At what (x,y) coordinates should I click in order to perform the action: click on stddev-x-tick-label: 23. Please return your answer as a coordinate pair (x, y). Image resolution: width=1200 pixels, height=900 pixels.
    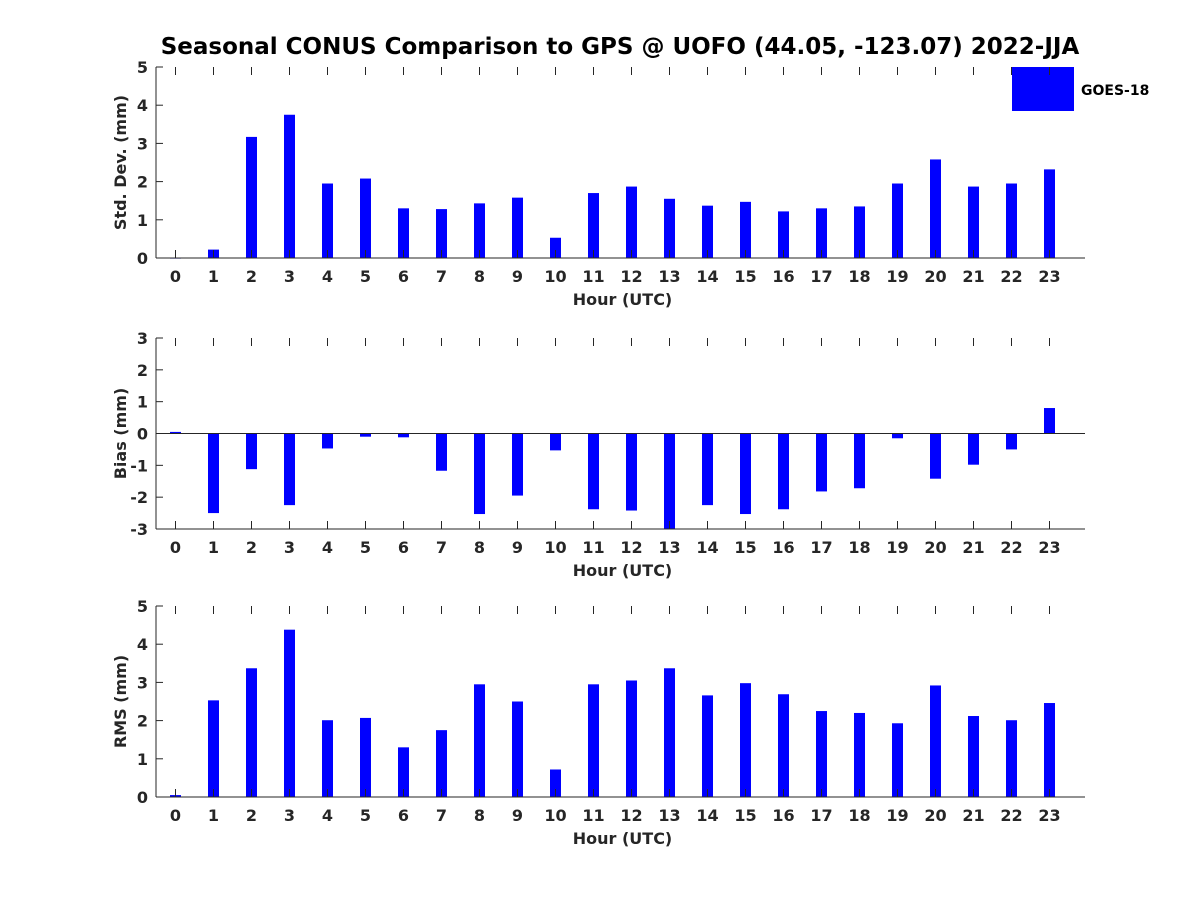
    Looking at the image, I should click on (1049, 276).